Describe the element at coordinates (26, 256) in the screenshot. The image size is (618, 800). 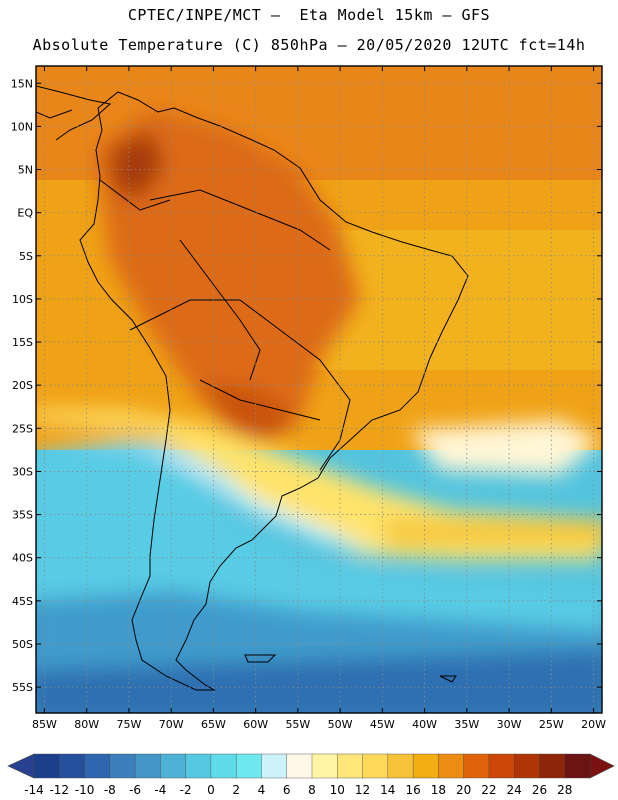
I see `lat-label: 5S` at that location.